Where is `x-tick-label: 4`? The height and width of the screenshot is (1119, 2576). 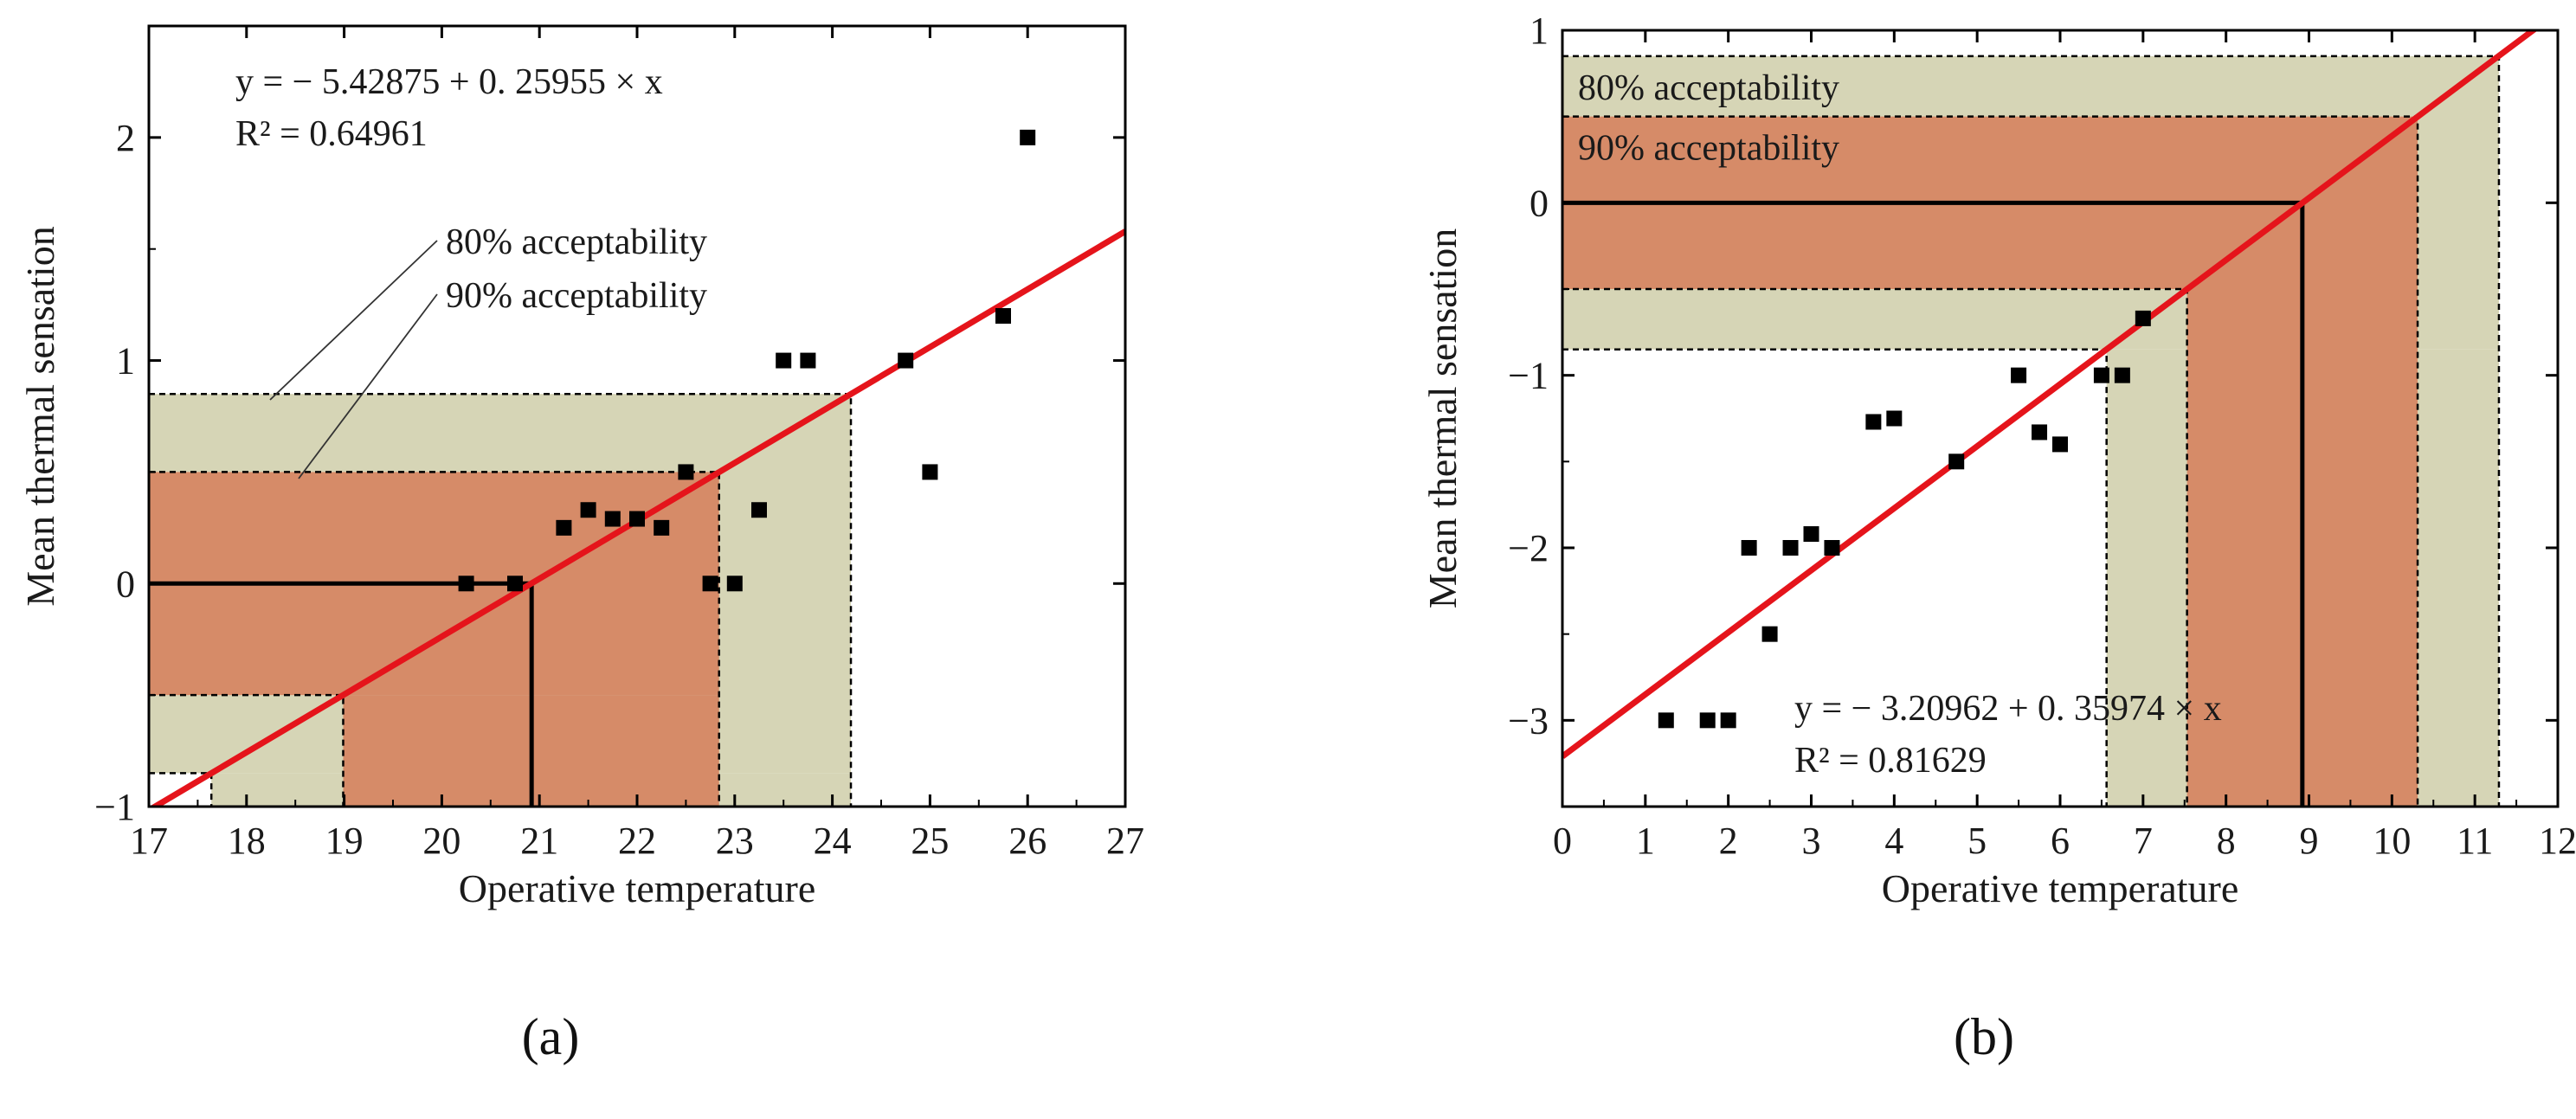 x-tick-label: 4 is located at coordinates (1893, 841).